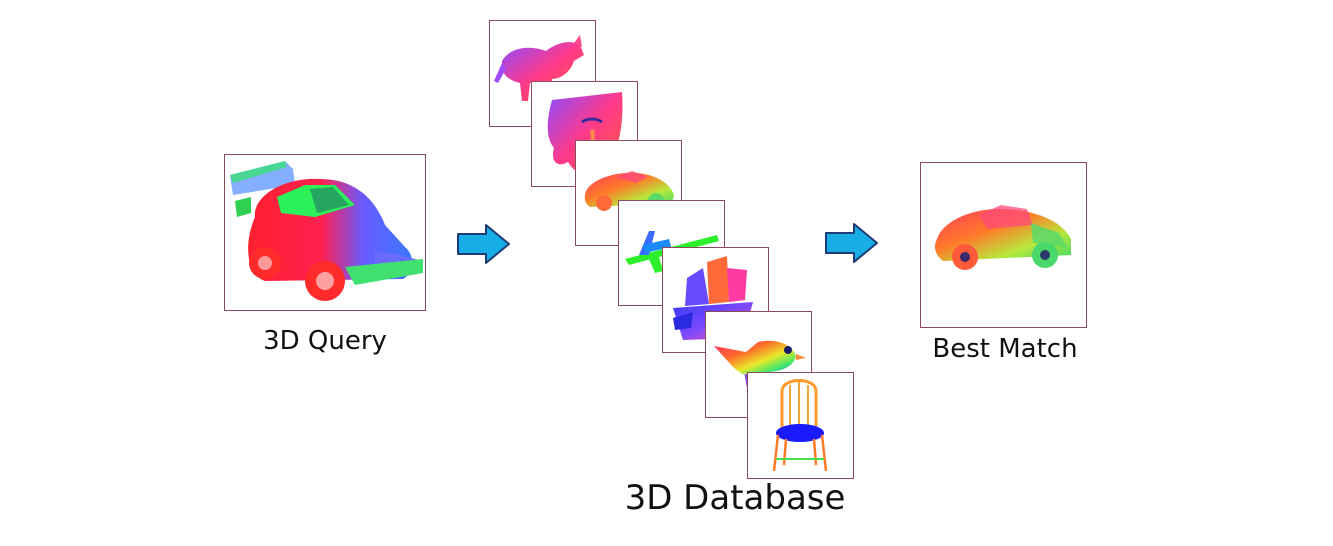 The width and height of the screenshot is (1333, 546). Describe the element at coordinates (539, 68) in the screenshot. I see `wolf-image` at that location.